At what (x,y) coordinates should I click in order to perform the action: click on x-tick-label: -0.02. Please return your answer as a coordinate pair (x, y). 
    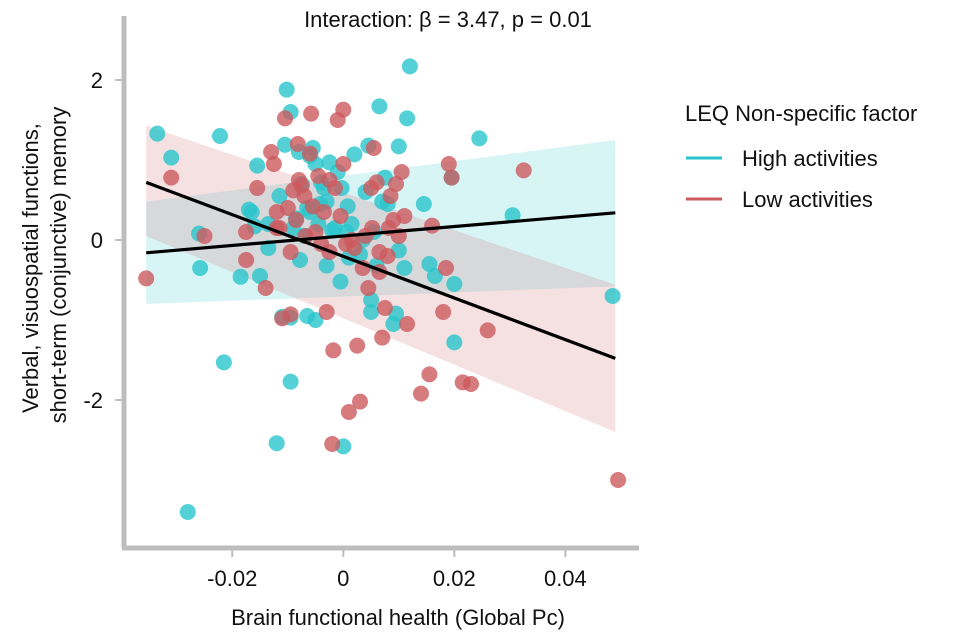
    Looking at the image, I should click on (232, 578).